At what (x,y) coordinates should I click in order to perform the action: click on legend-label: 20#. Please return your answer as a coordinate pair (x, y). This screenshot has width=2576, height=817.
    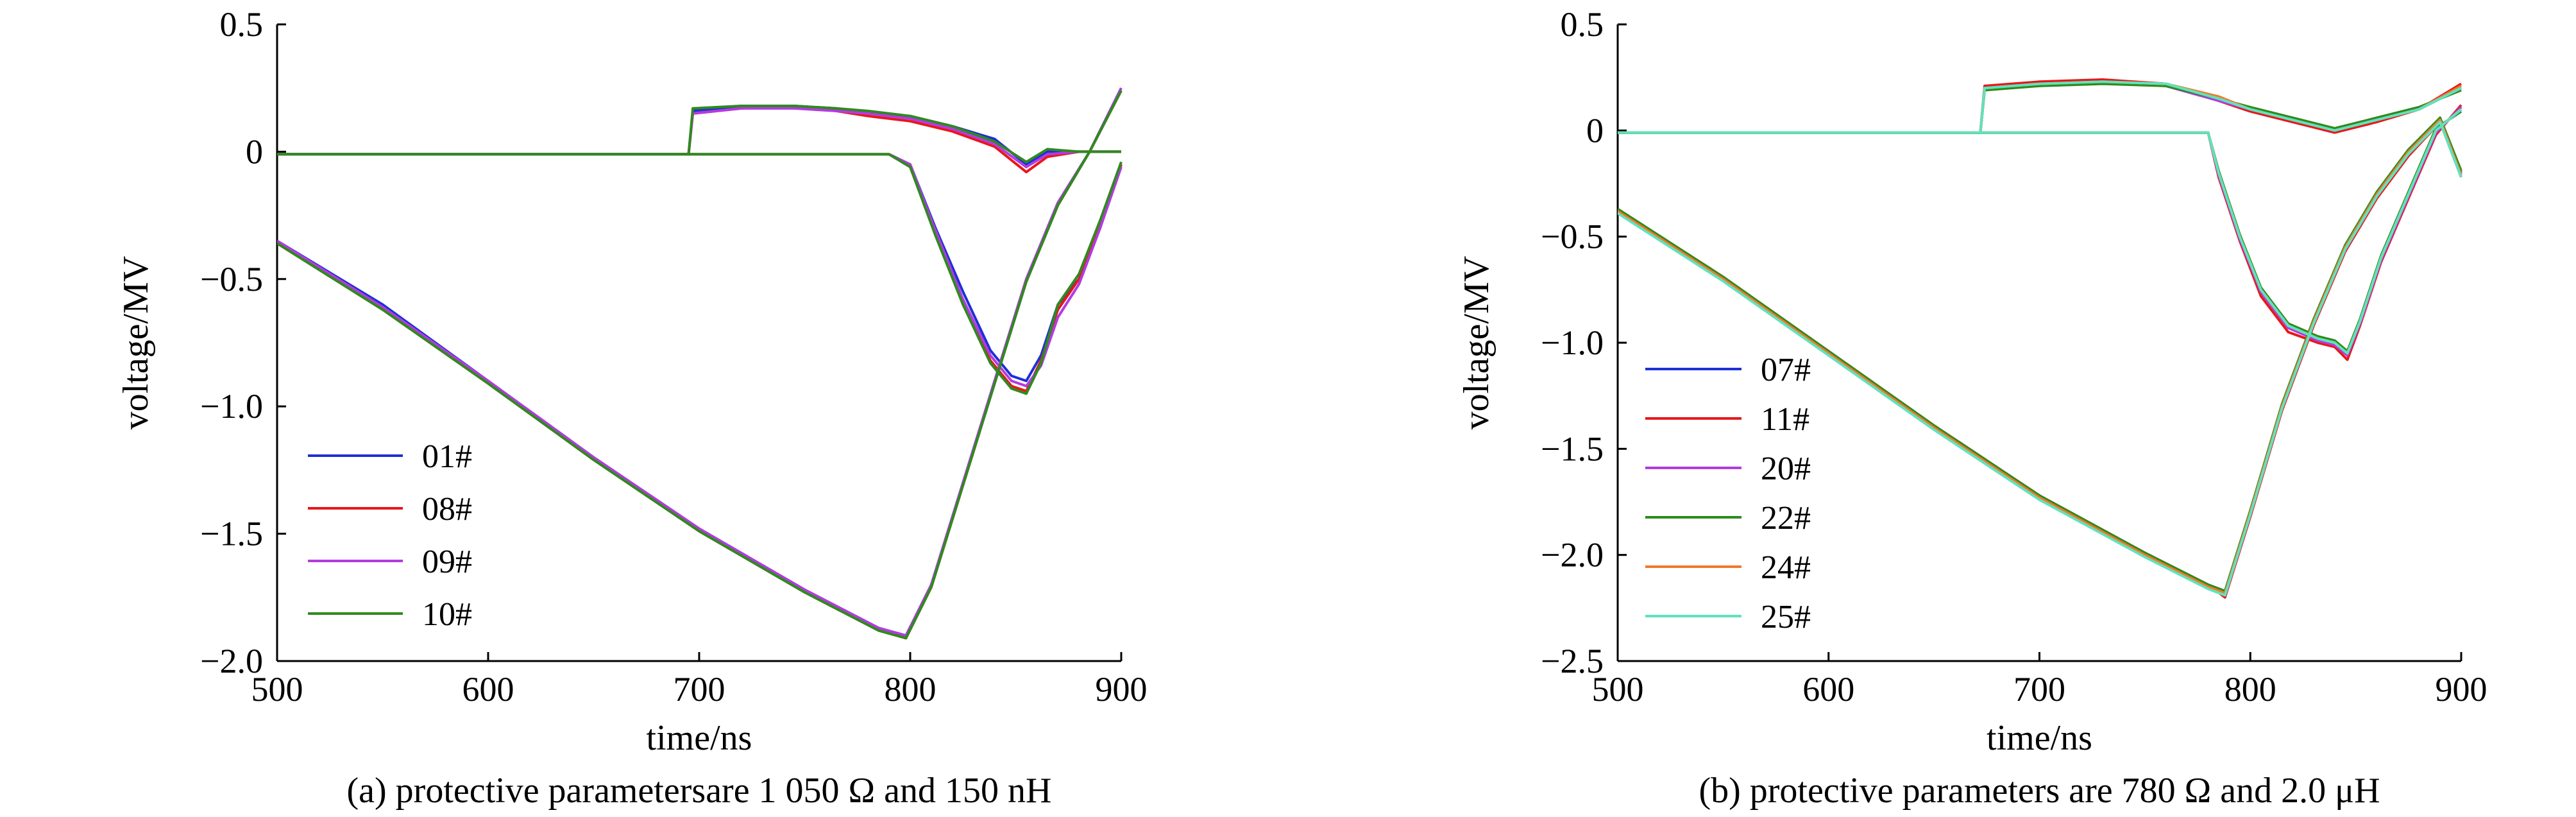
    Looking at the image, I should click on (1786, 469).